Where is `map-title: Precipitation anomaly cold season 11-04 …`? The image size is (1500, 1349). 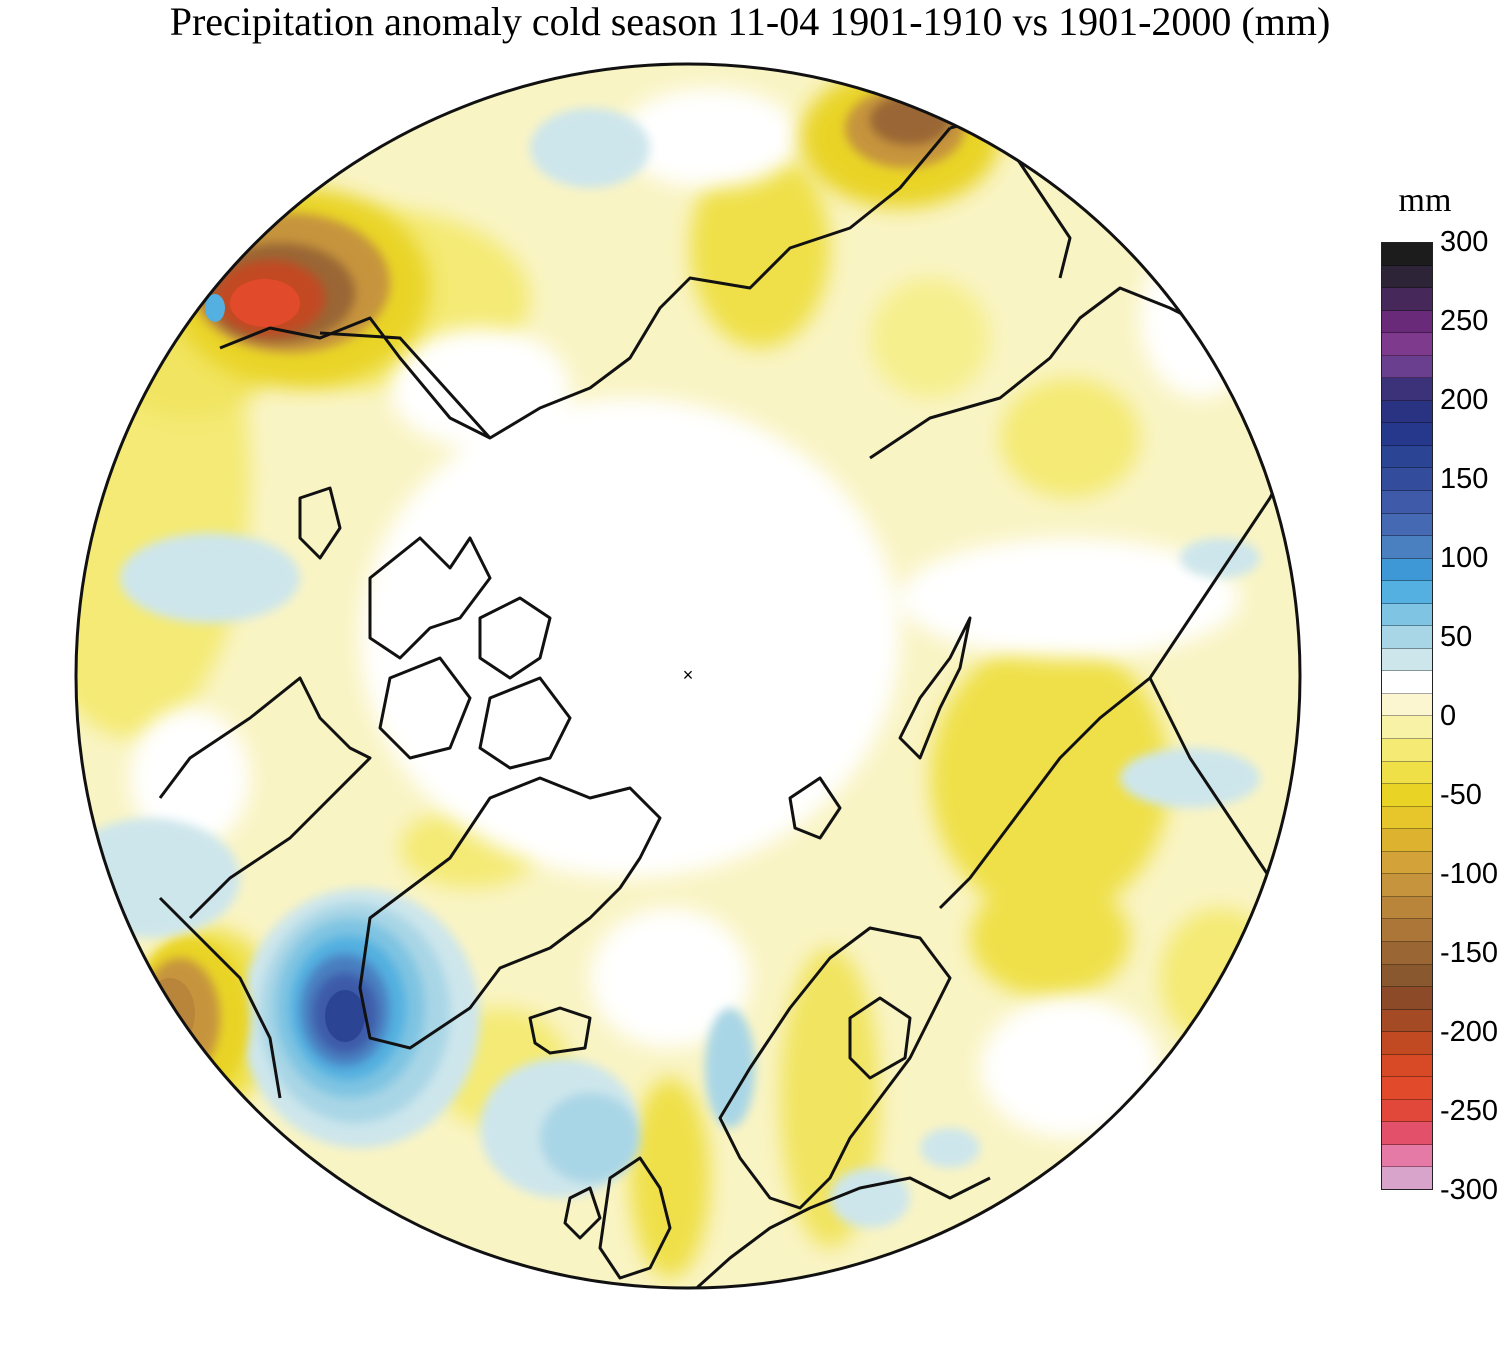 map-title: Precipitation anomaly cold season 11-04 … is located at coordinates (750, 22).